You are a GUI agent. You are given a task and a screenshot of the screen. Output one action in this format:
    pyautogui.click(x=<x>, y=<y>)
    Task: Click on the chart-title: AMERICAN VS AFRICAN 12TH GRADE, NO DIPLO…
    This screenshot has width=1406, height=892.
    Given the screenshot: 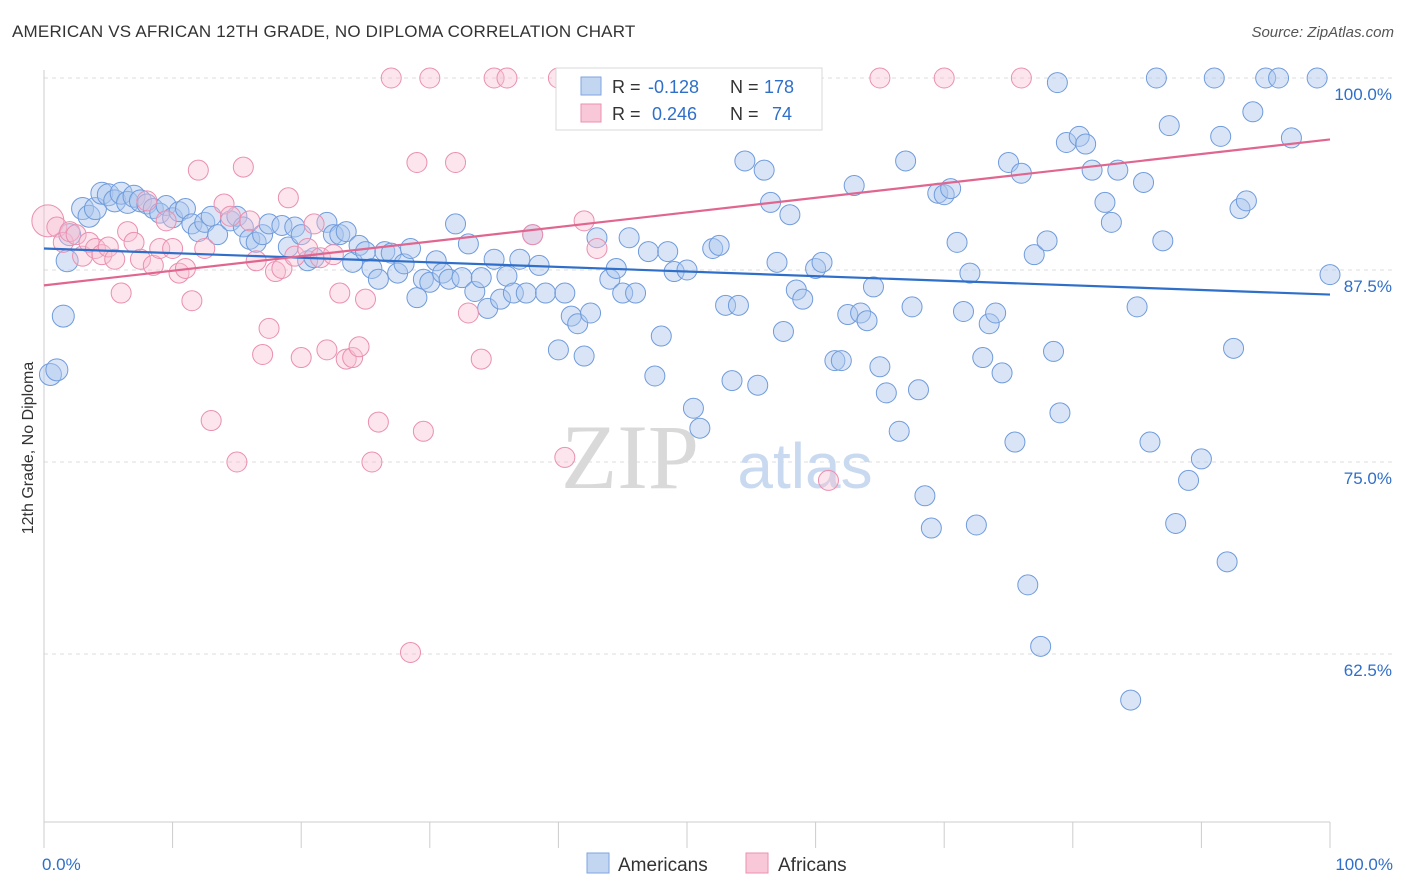 What is the action you would take?
    pyautogui.click(x=324, y=31)
    